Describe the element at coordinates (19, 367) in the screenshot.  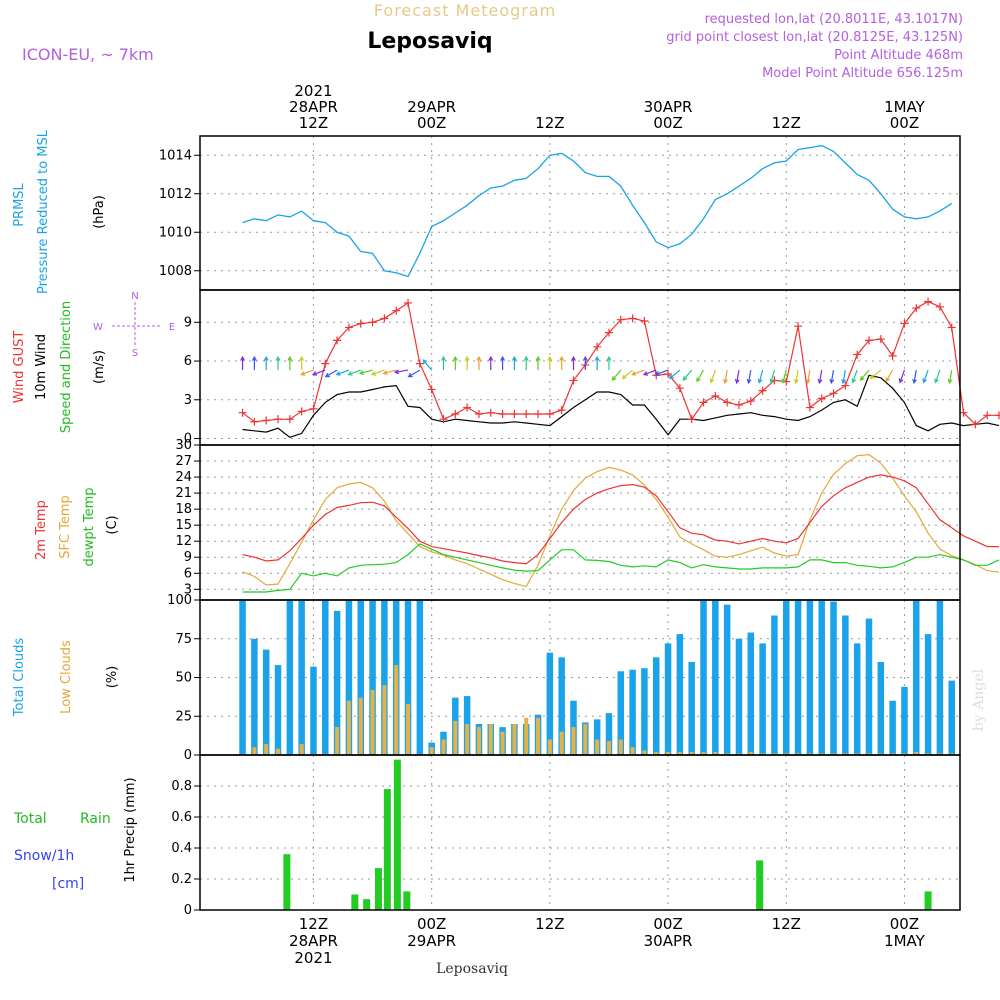
I see `wind-gust-label: Wind GUST` at that location.